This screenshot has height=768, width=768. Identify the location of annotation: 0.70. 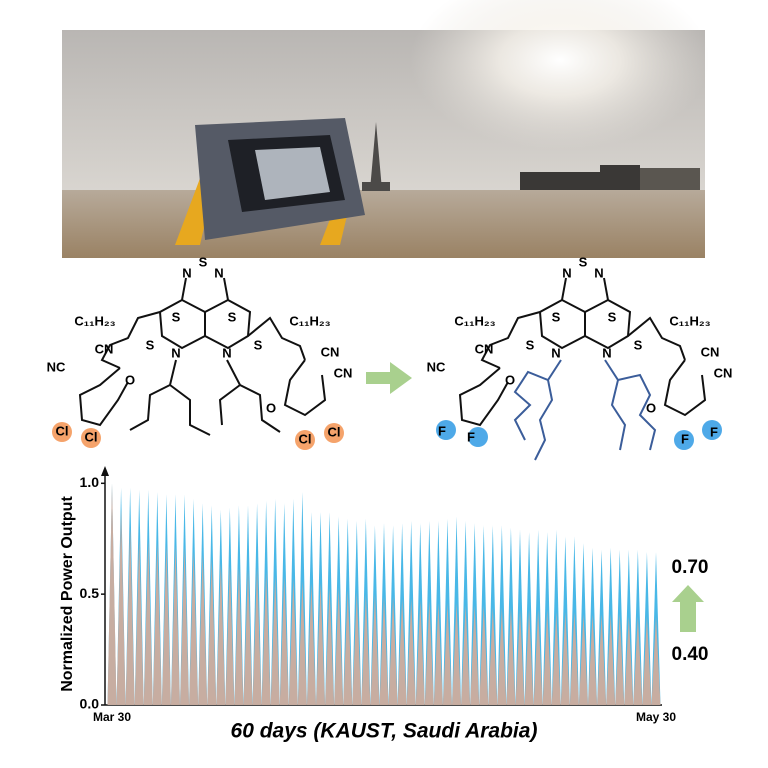
(690, 567).